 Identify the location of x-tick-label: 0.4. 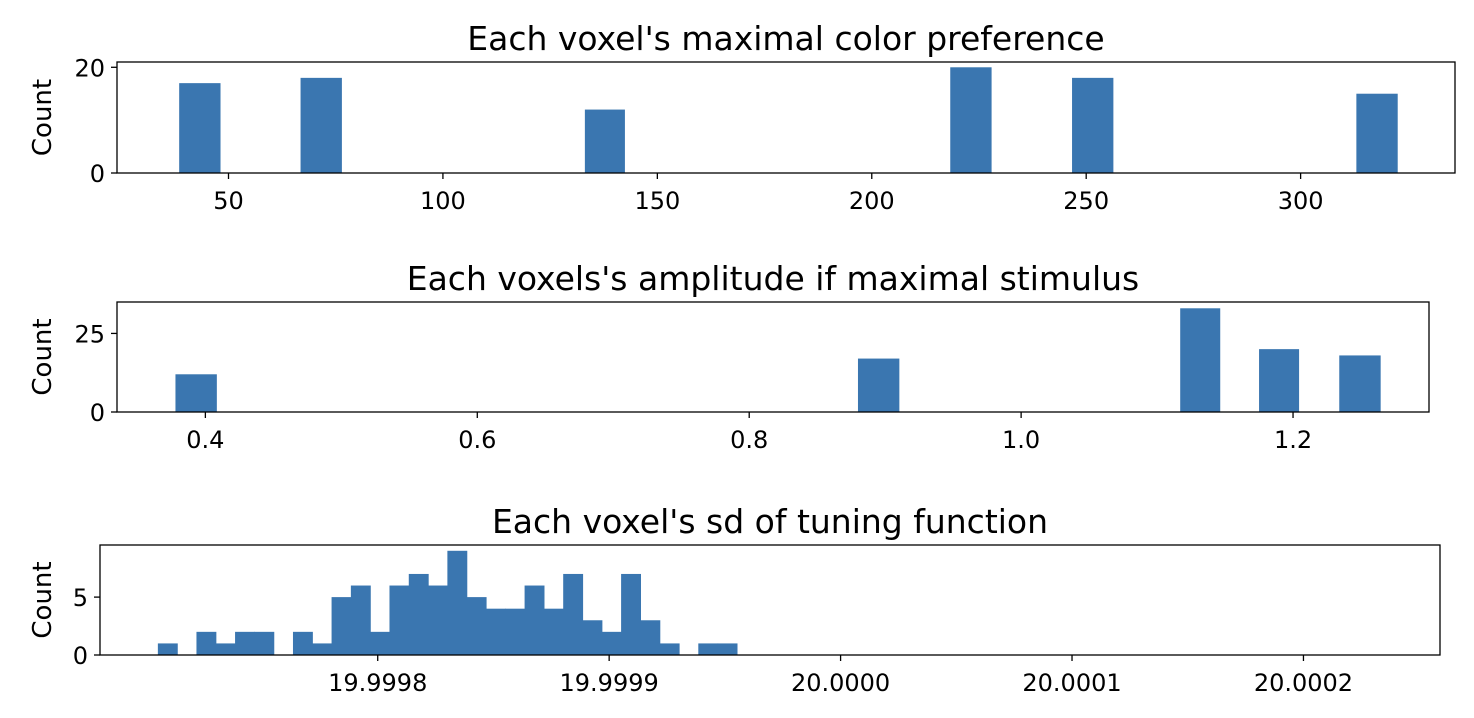
(205, 440).